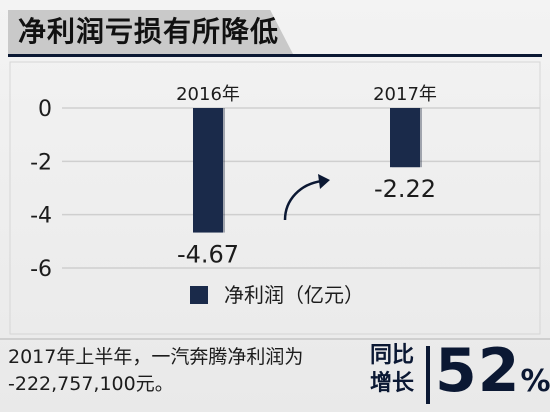 The width and height of the screenshot is (550, 412). What do you see at coordinates (428, 375) in the screenshot?
I see `yoy-accent-bar` at bounding box center [428, 375].